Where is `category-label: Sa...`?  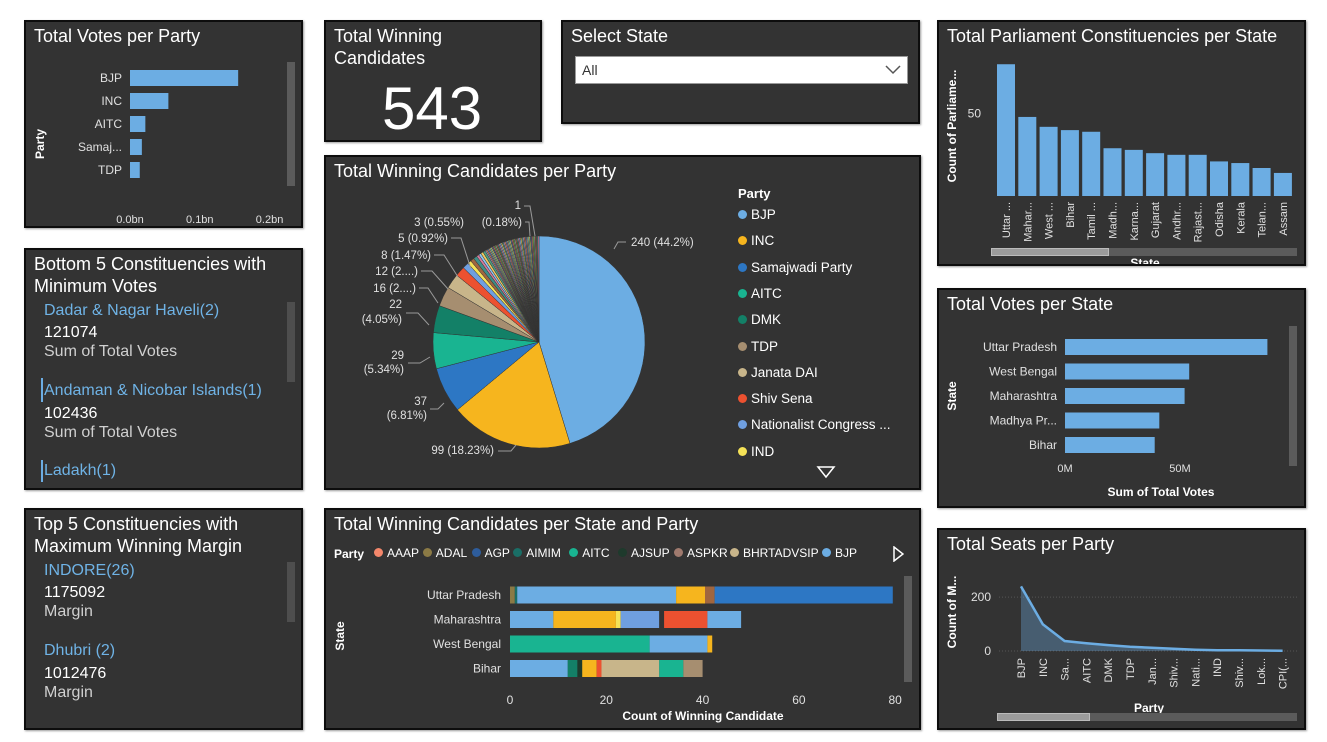
category-label: Sa... is located at coordinates (1066, 669).